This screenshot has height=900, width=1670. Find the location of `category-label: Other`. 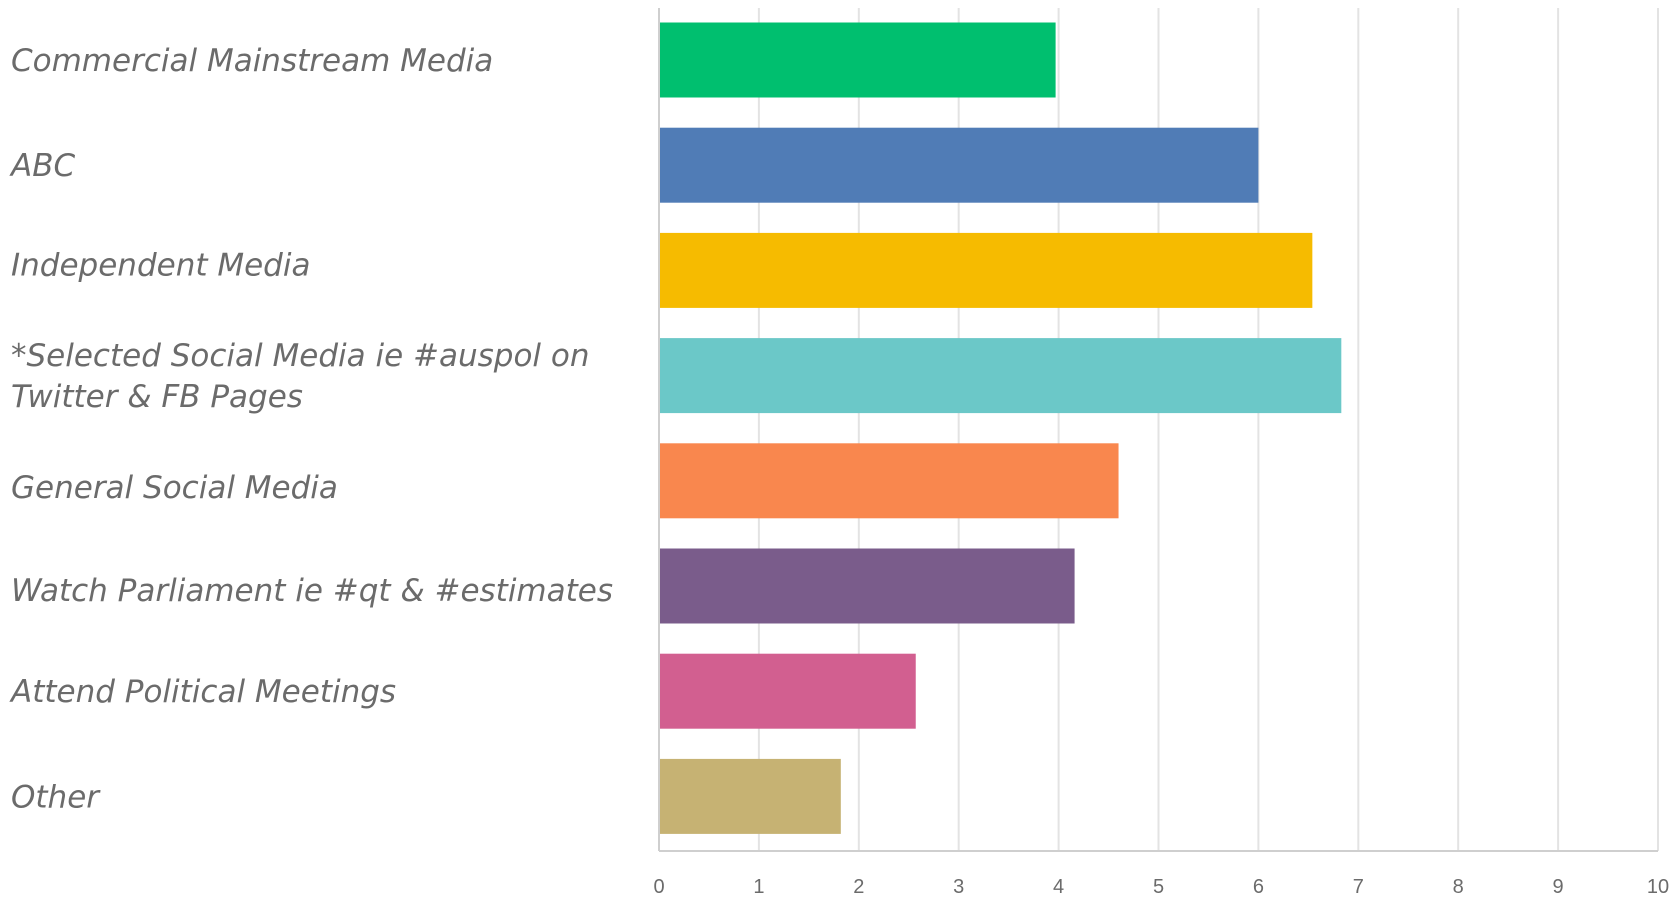

category-label: Other is located at coordinates (56, 797).